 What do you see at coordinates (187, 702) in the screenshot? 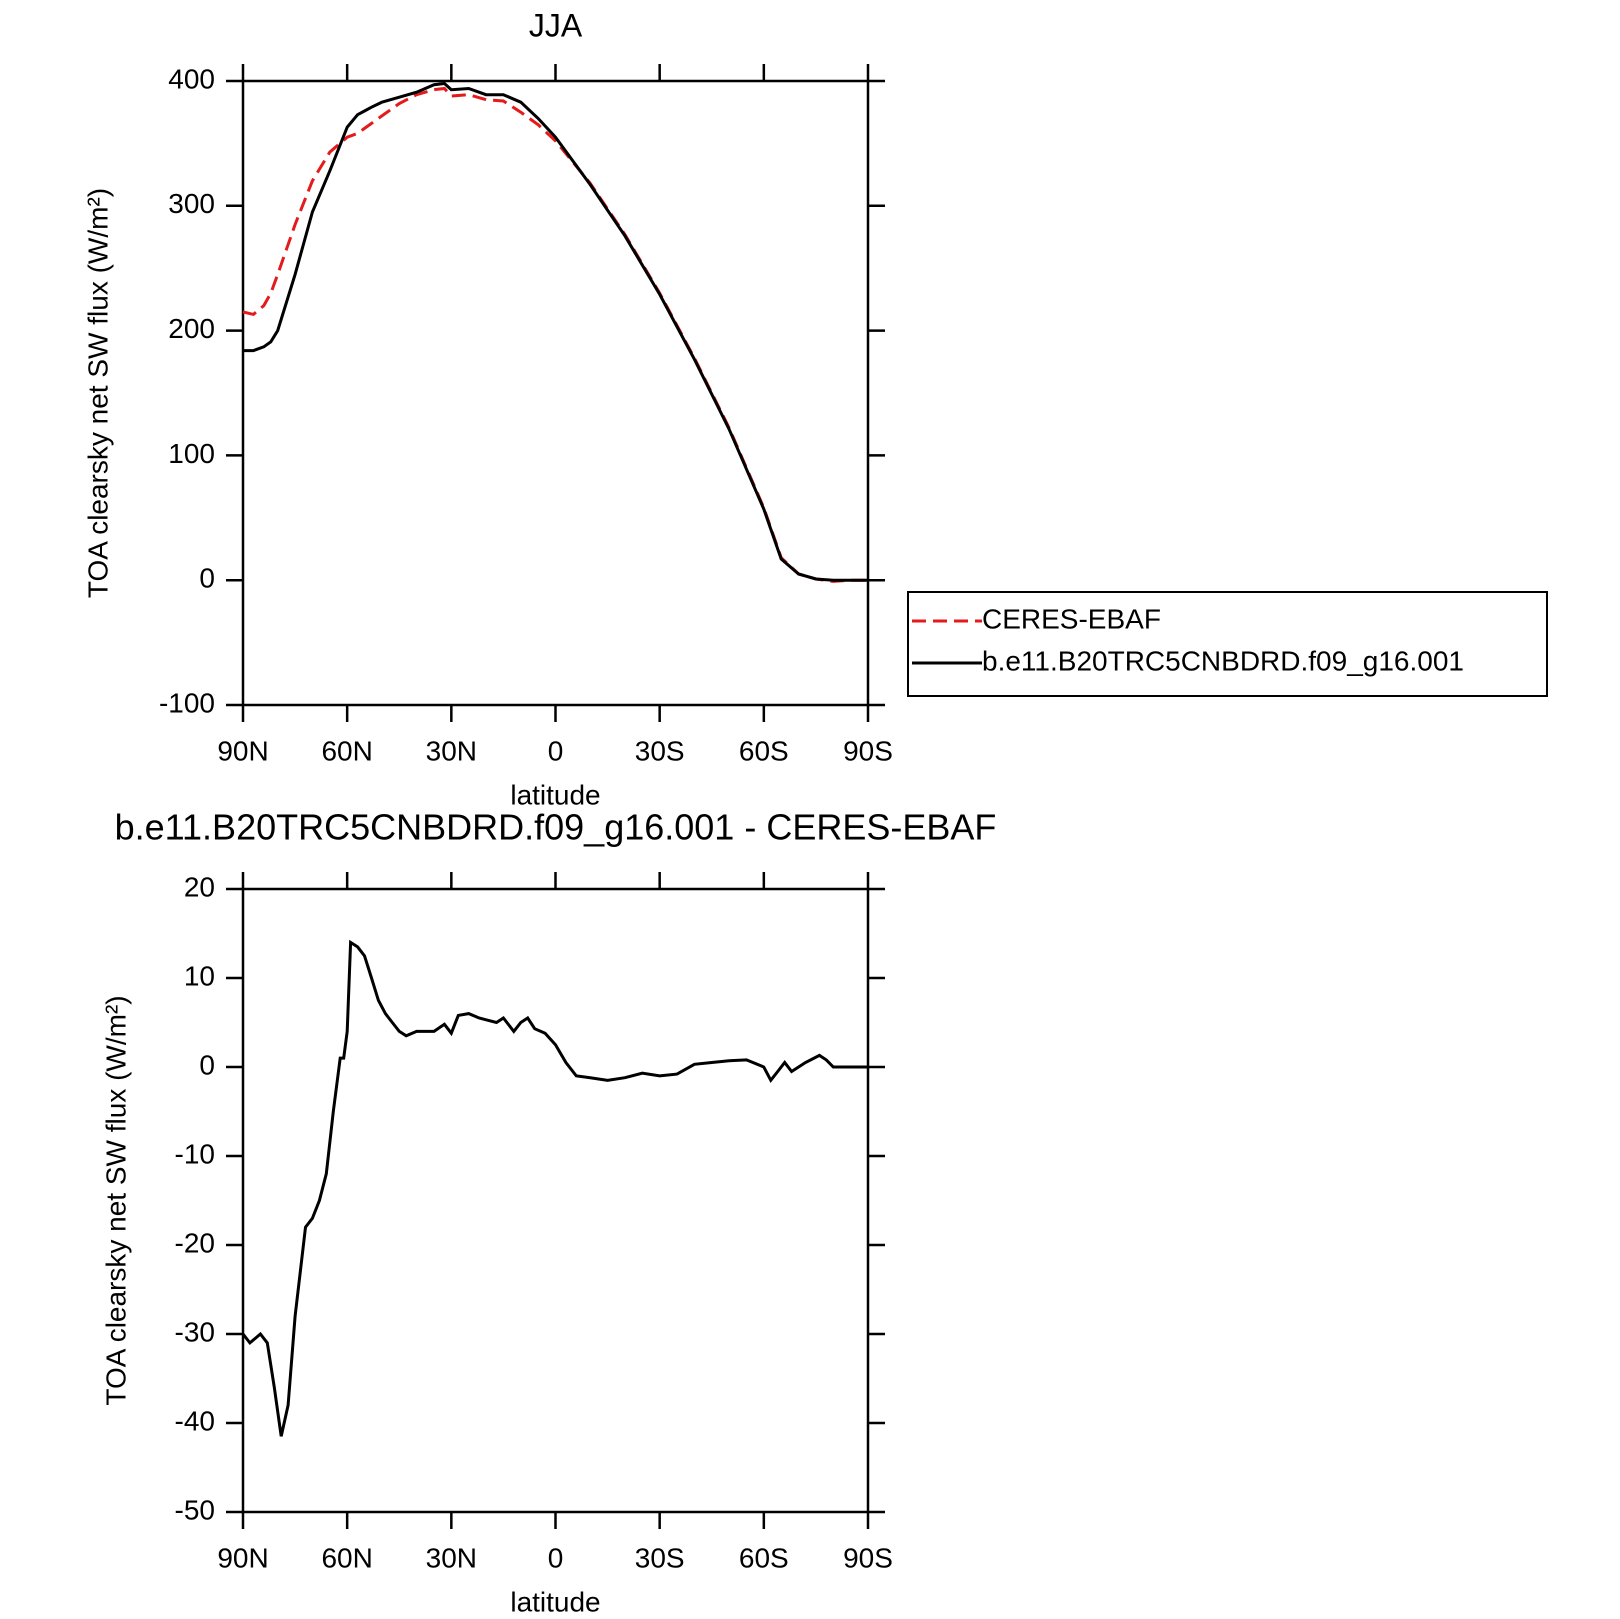
I see `y-tick-label: -100` at bounding box center [187, 702].